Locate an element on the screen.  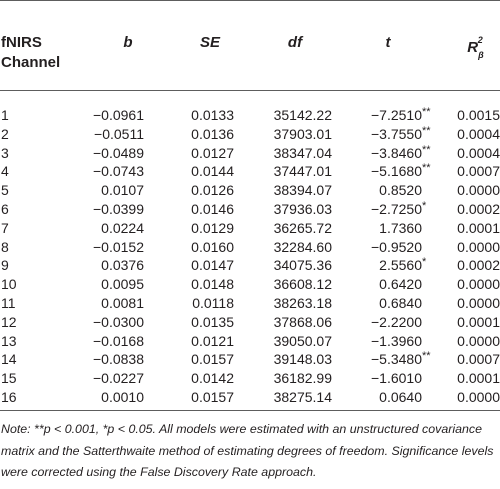
cell-b: 0.0224 is located at coordinates (122, 227).